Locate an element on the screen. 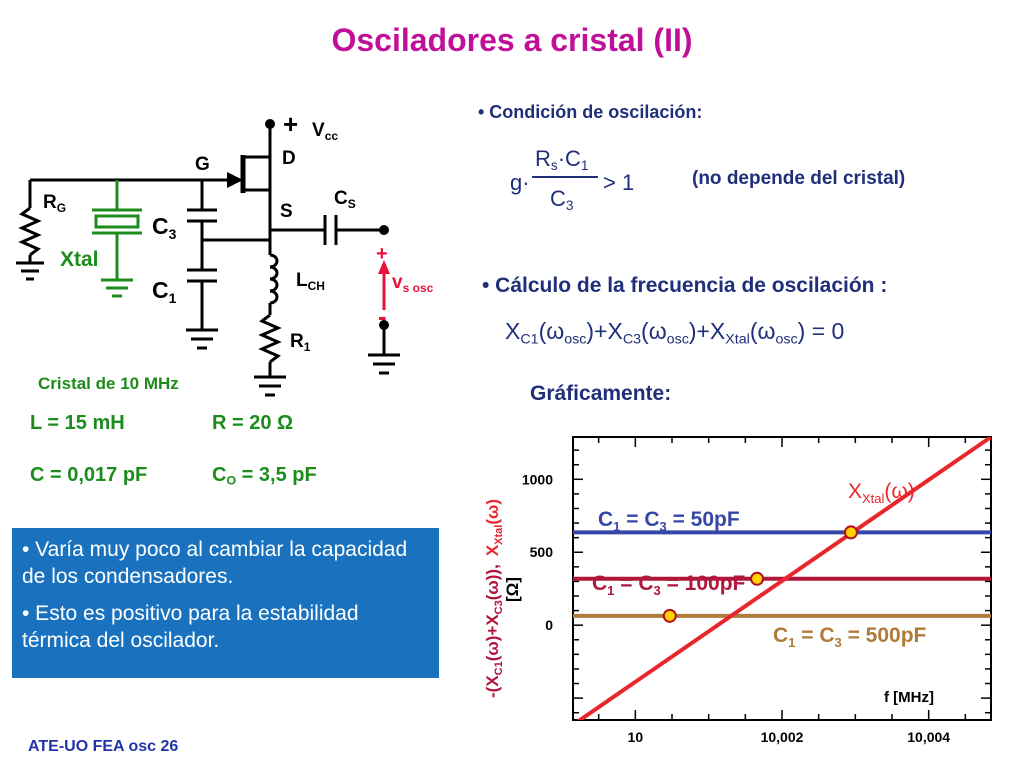 This screenshot has height=768, width=1024. lch-label: LCH is located at coordinates (310, 281).